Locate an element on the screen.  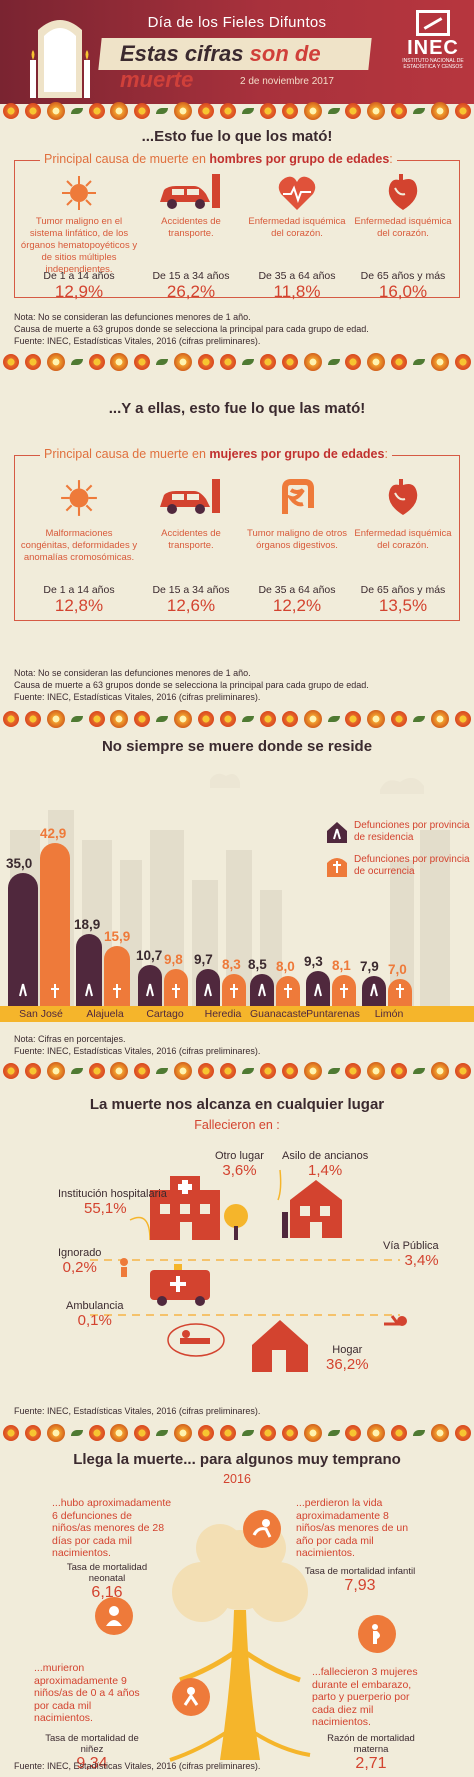
pregnant-woman-icon is located at coordinates (377, 1634).